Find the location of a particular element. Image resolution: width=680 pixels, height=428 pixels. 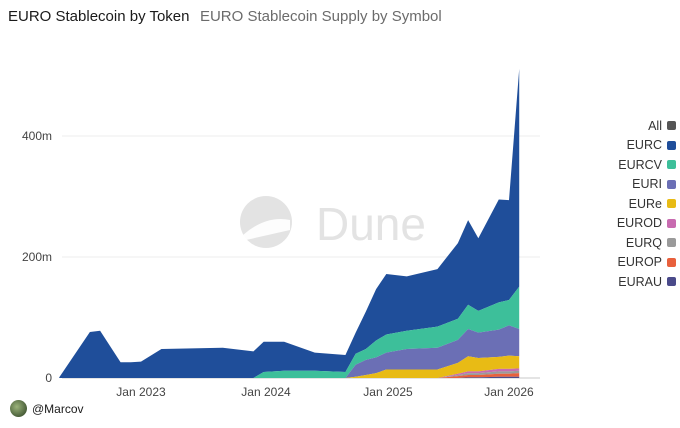

legend-label: EUROP is located at coordinates (639, 262).